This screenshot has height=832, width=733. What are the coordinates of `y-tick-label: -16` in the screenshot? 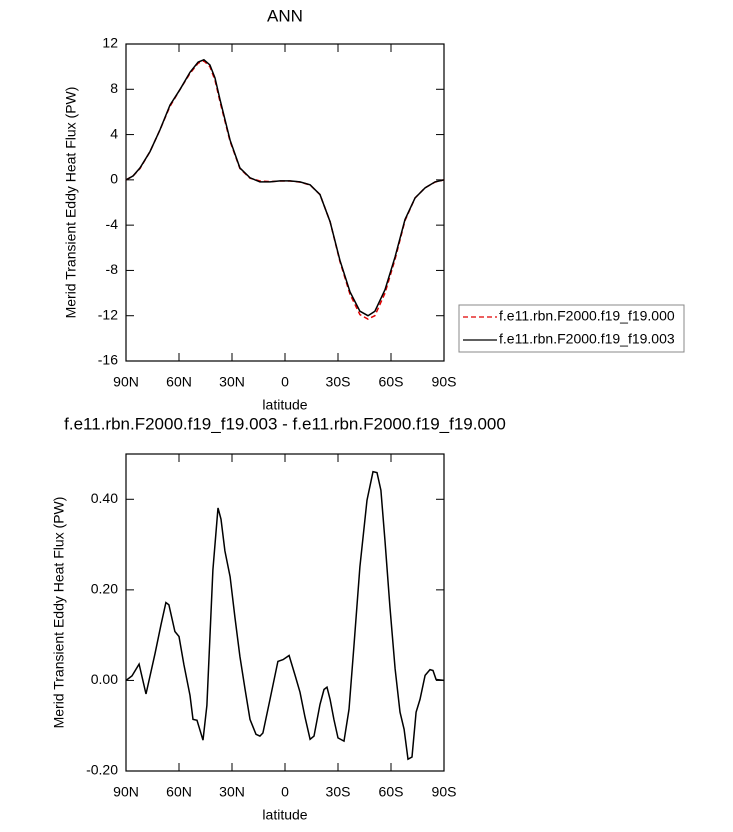 It's located at (108, 360).